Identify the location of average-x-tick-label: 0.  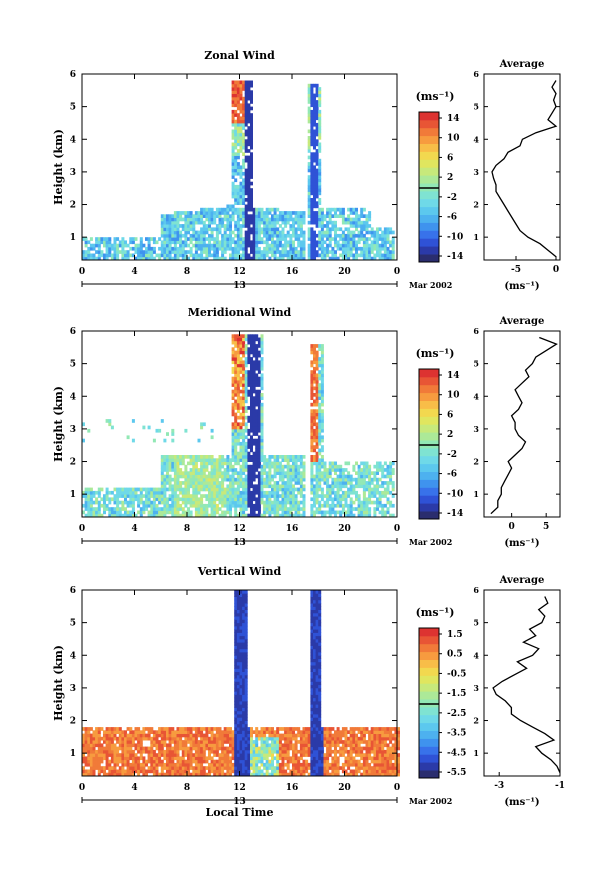
(512, 527).